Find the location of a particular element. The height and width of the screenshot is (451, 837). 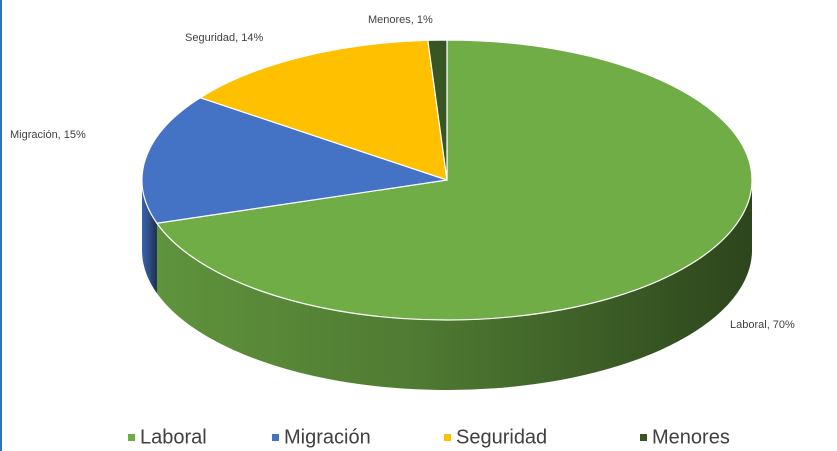

slice-side-shade is located at coordinates (149, 237).